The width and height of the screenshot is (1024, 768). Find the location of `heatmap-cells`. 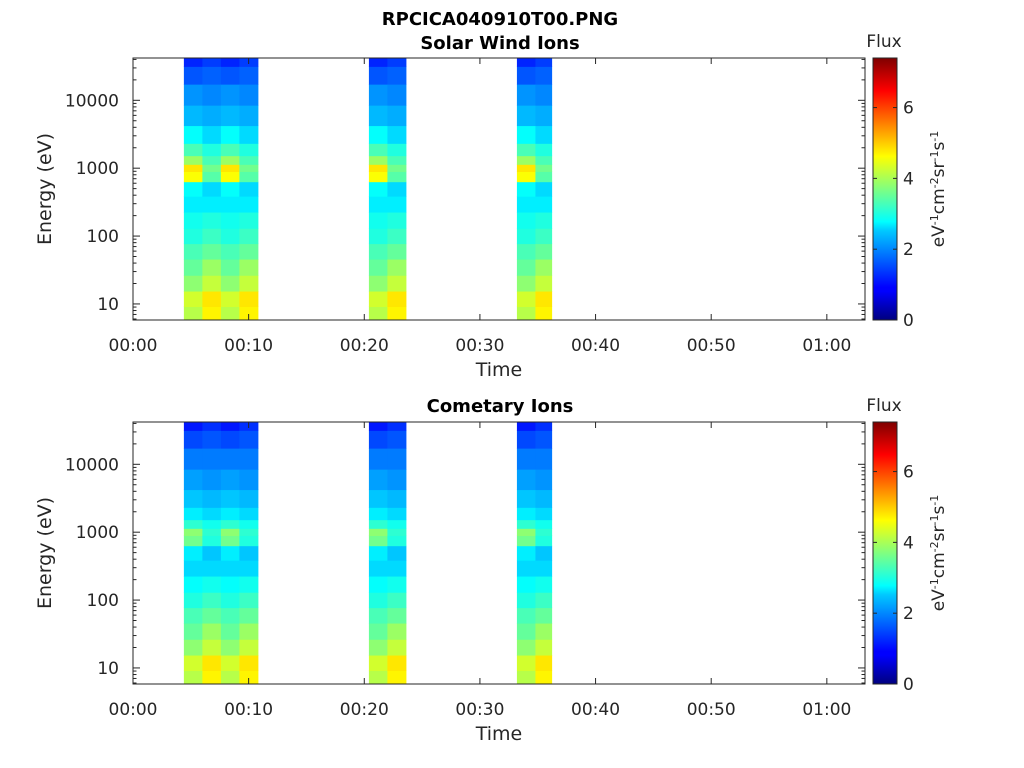

heatmap-cells is located at coordinates (368, 553).